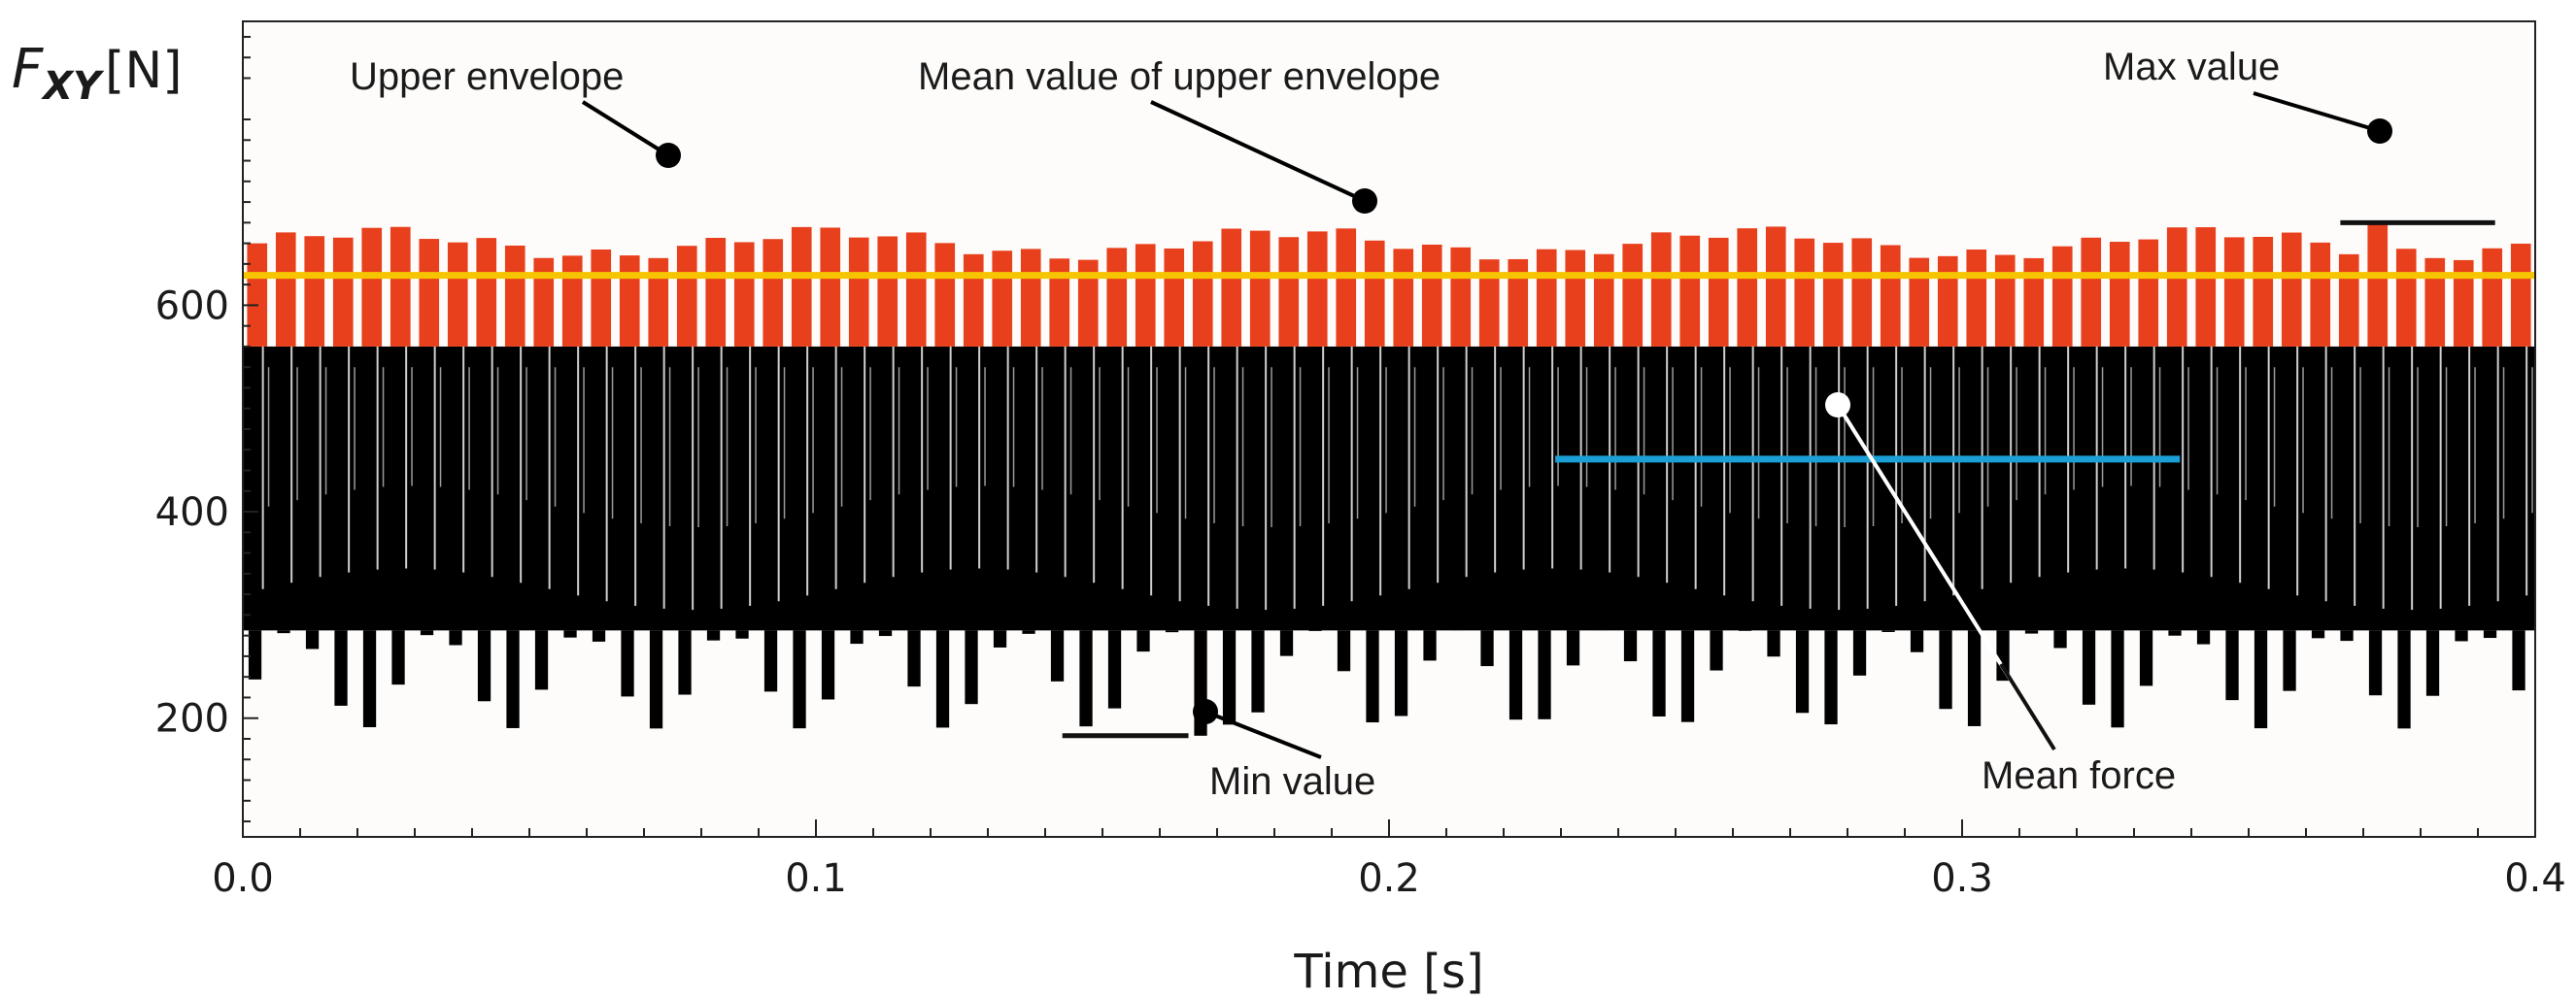  Describe the element at coordinates (2079, 775) in the screenshot. I see `annotation-mean-force-label: Mean force` at that location.